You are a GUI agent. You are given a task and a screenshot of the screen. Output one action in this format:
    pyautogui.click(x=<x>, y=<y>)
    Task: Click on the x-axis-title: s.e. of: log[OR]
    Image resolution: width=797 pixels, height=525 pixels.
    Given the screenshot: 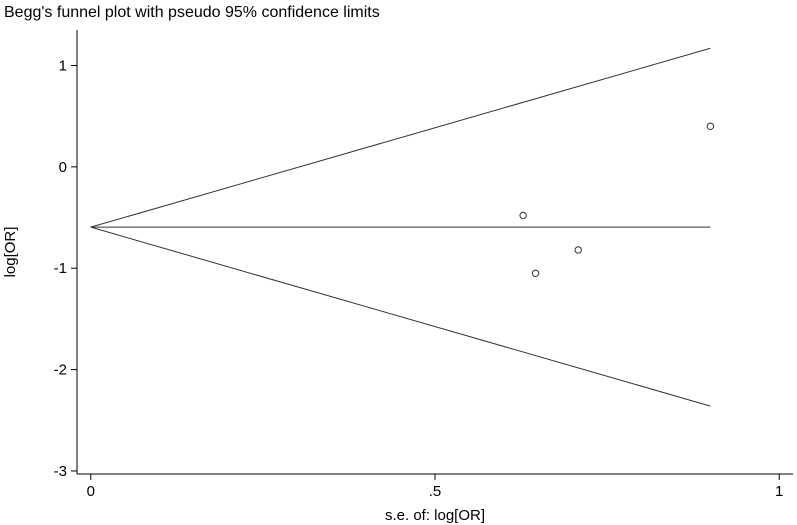 What is the action you would take?
    pyautogui.click(x=435, y=515)
    